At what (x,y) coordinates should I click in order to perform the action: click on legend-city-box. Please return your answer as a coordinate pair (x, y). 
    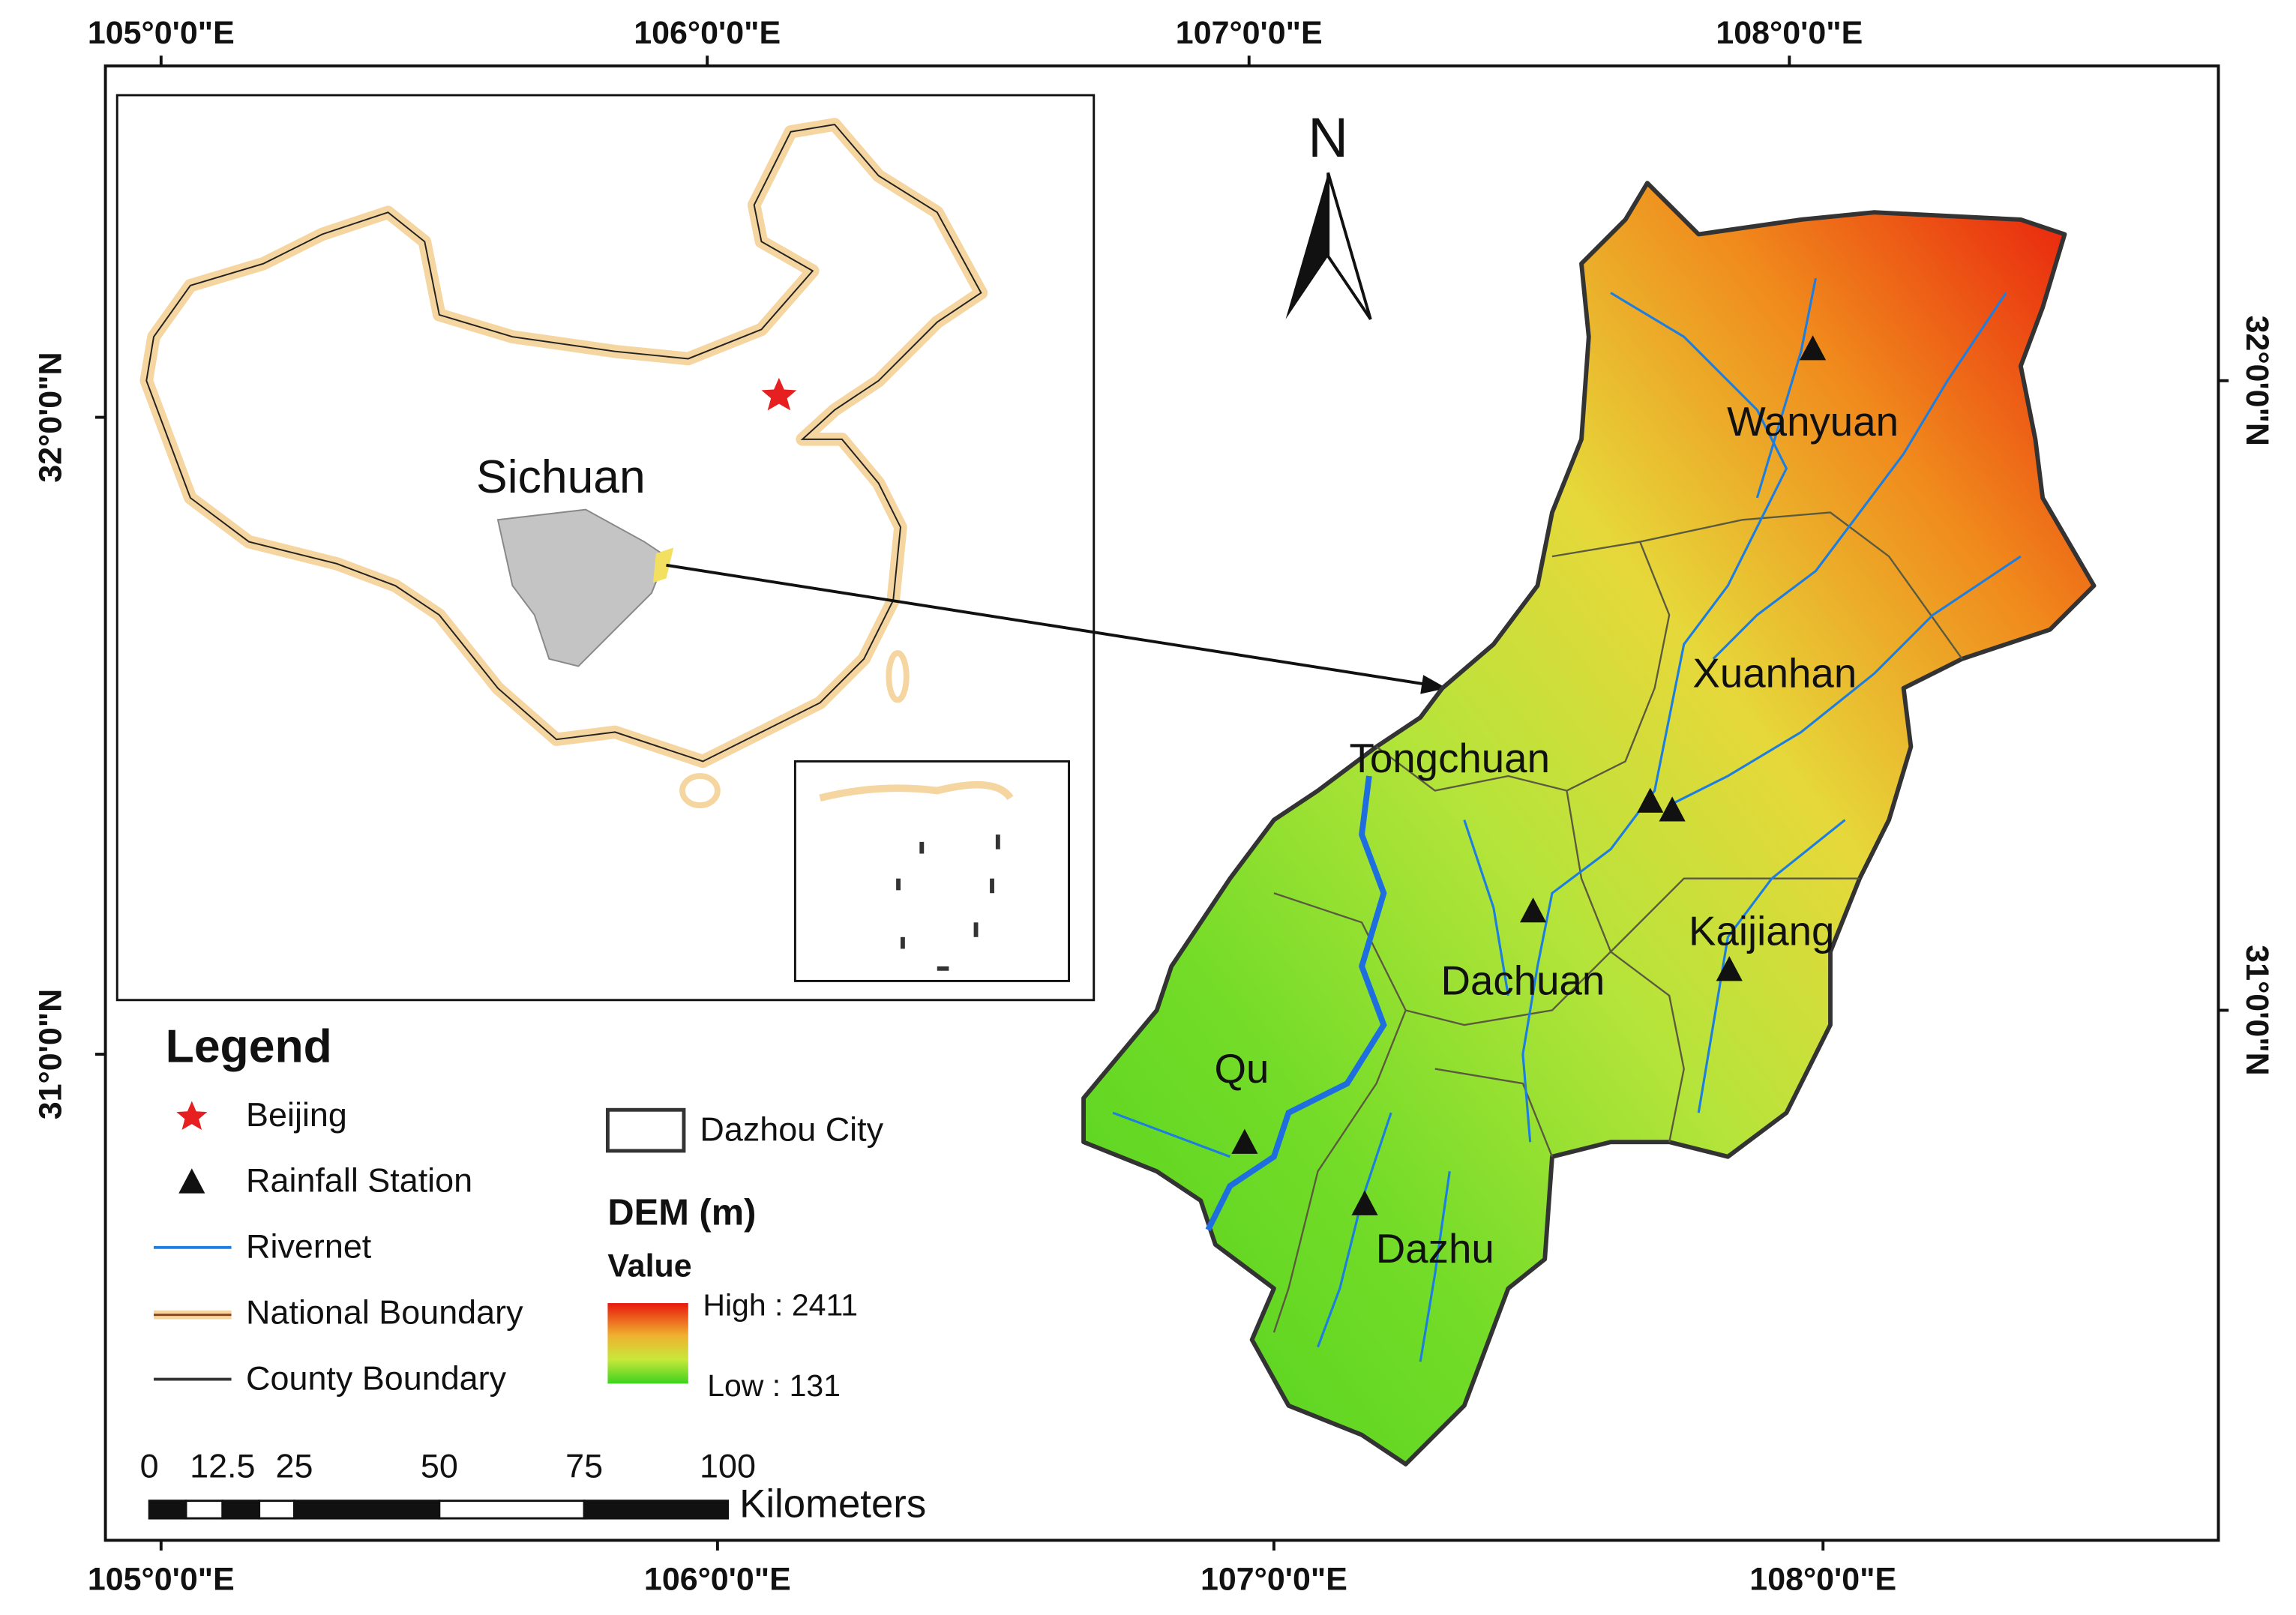
    Looking at the image, I should click on (645, 1130).